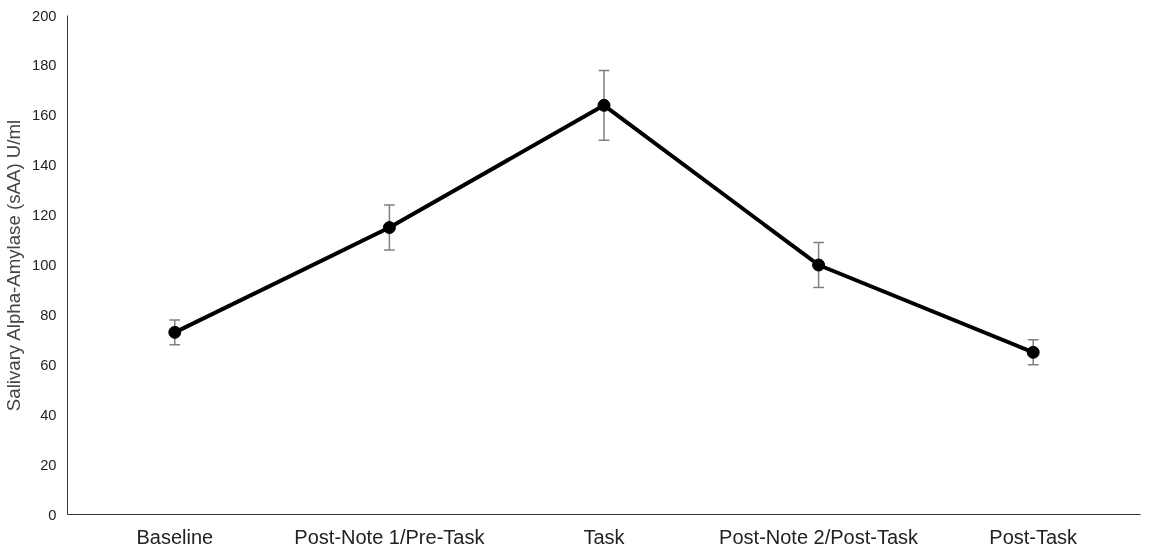  Describe the element at coordinates (604, 536) in the screenshot. I see `x-tick-label: Task` at that location.